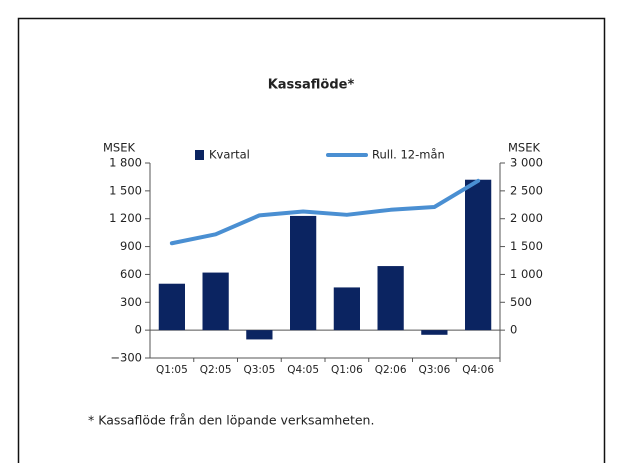 This screenshot has width=623, height=463. I want to click on y-tick-label: −300, so click(126, 358).